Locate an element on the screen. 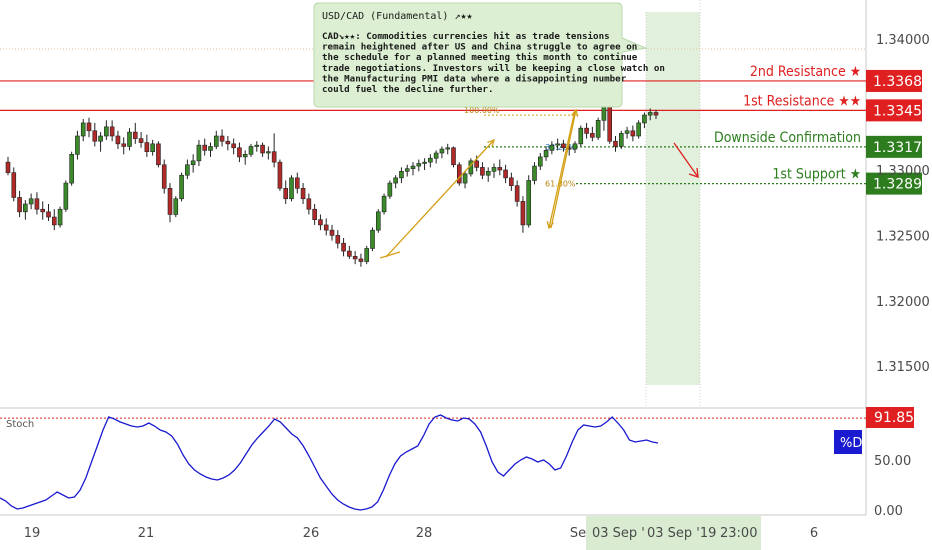  stoch-value: 91.85 is located at coordinates (894, 418).